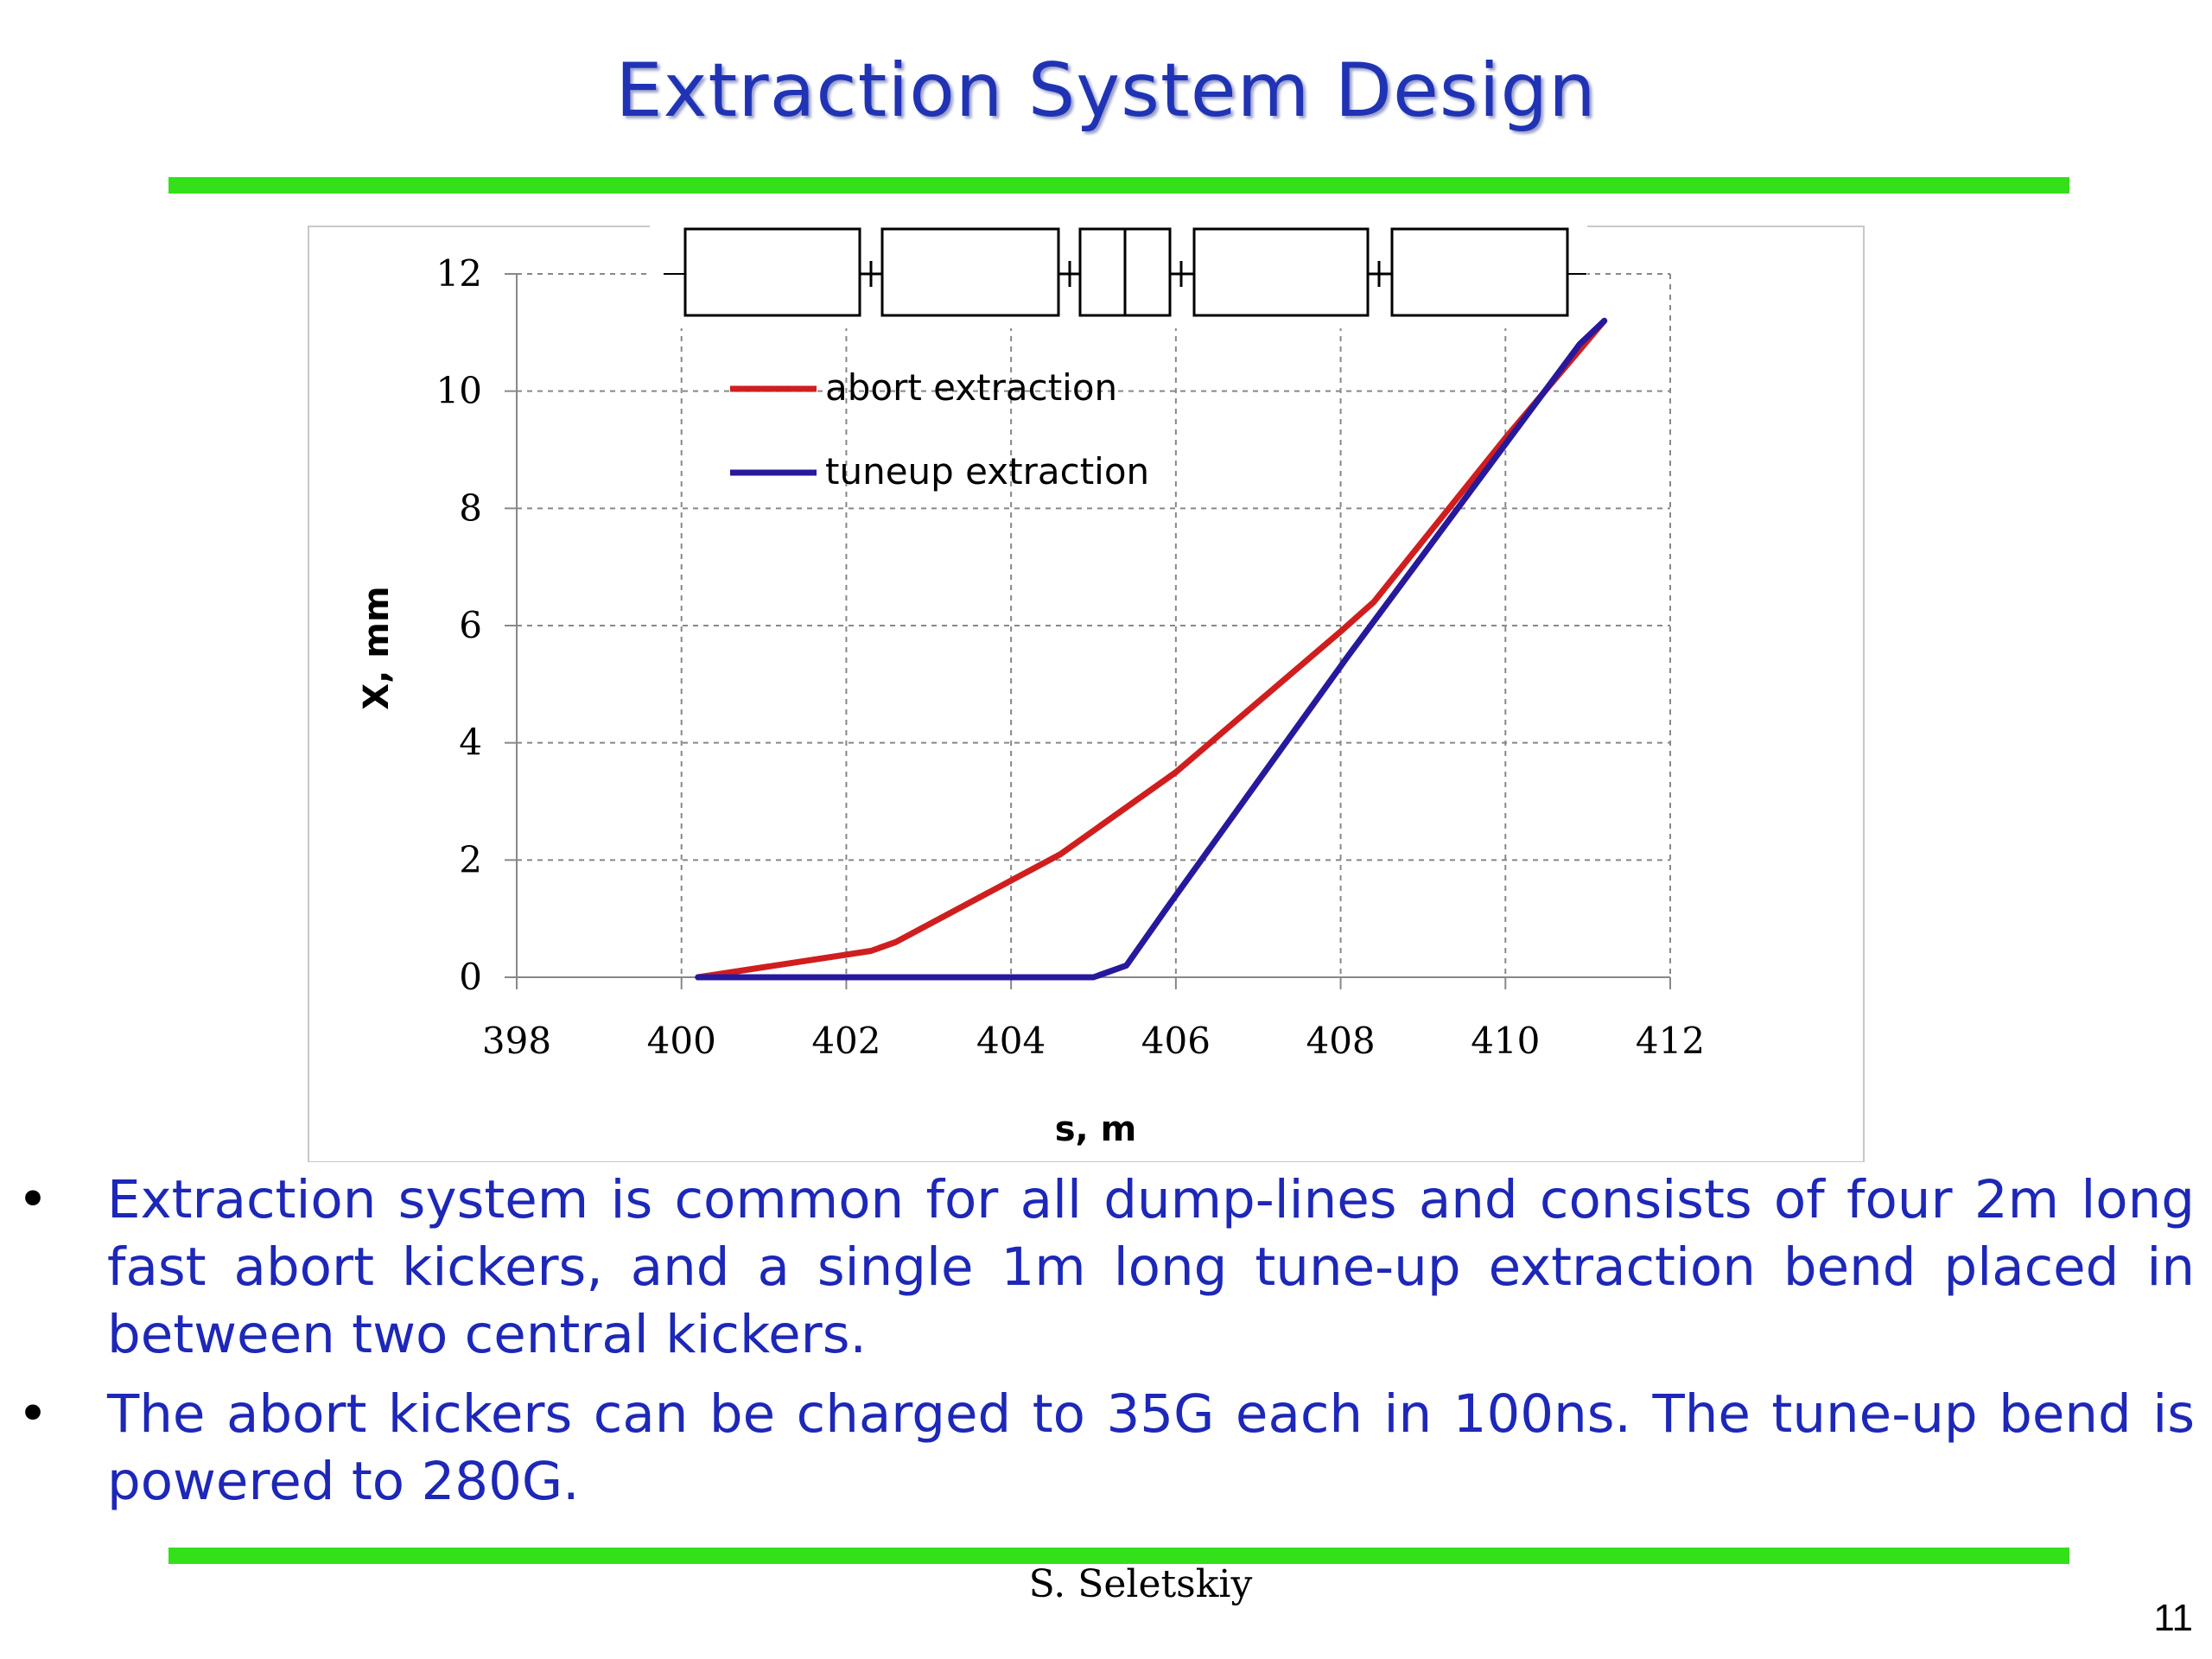 Image resolution: width=2212 pixels, height=1659 pixels. Describe the element at coordinates (377, 647) in the screenshot. I see `y-axis-title: X, mm` at that location.